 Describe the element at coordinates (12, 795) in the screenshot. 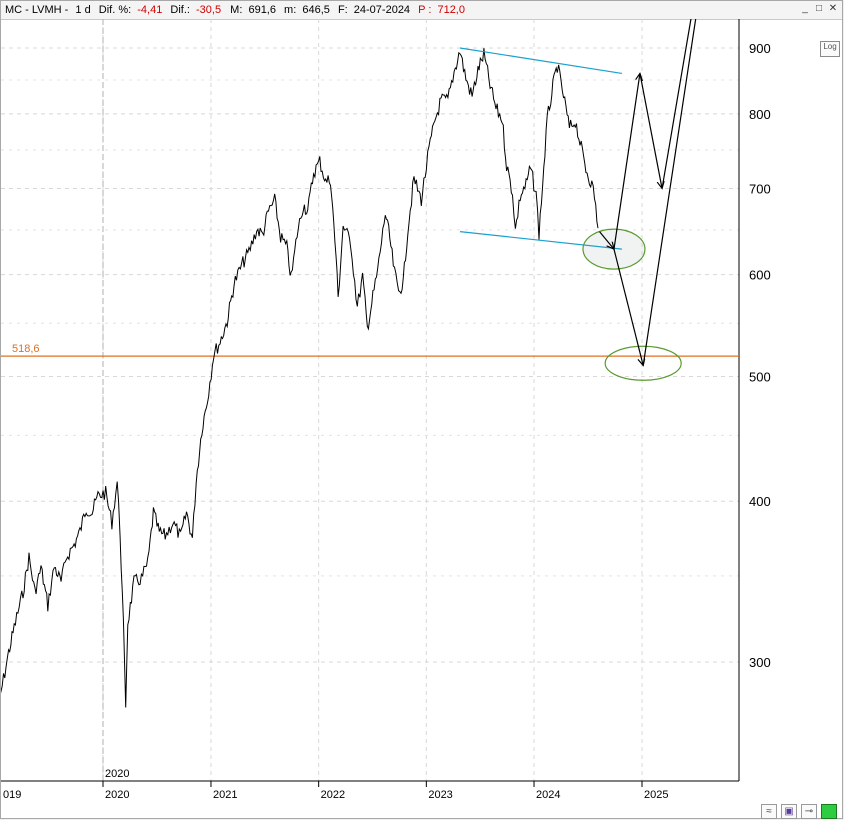

I see `x-tick-label-0: 019` at that location.